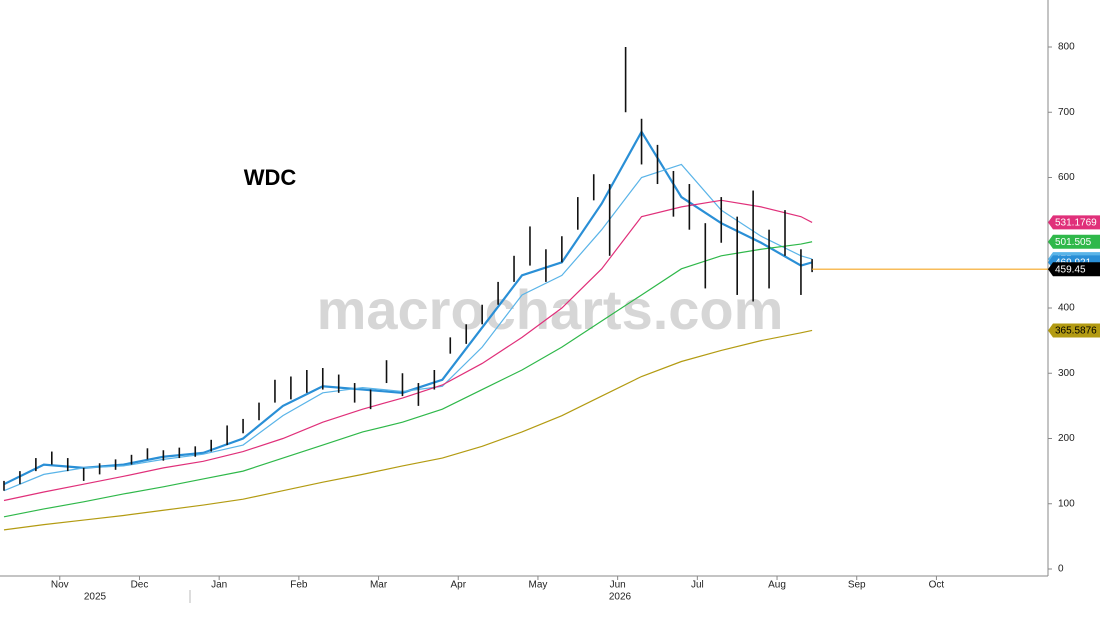  What do you see at coordinates (270, 177) in the screenshot?
I see `chart-title: WDC` at bounding box center [270, 177].